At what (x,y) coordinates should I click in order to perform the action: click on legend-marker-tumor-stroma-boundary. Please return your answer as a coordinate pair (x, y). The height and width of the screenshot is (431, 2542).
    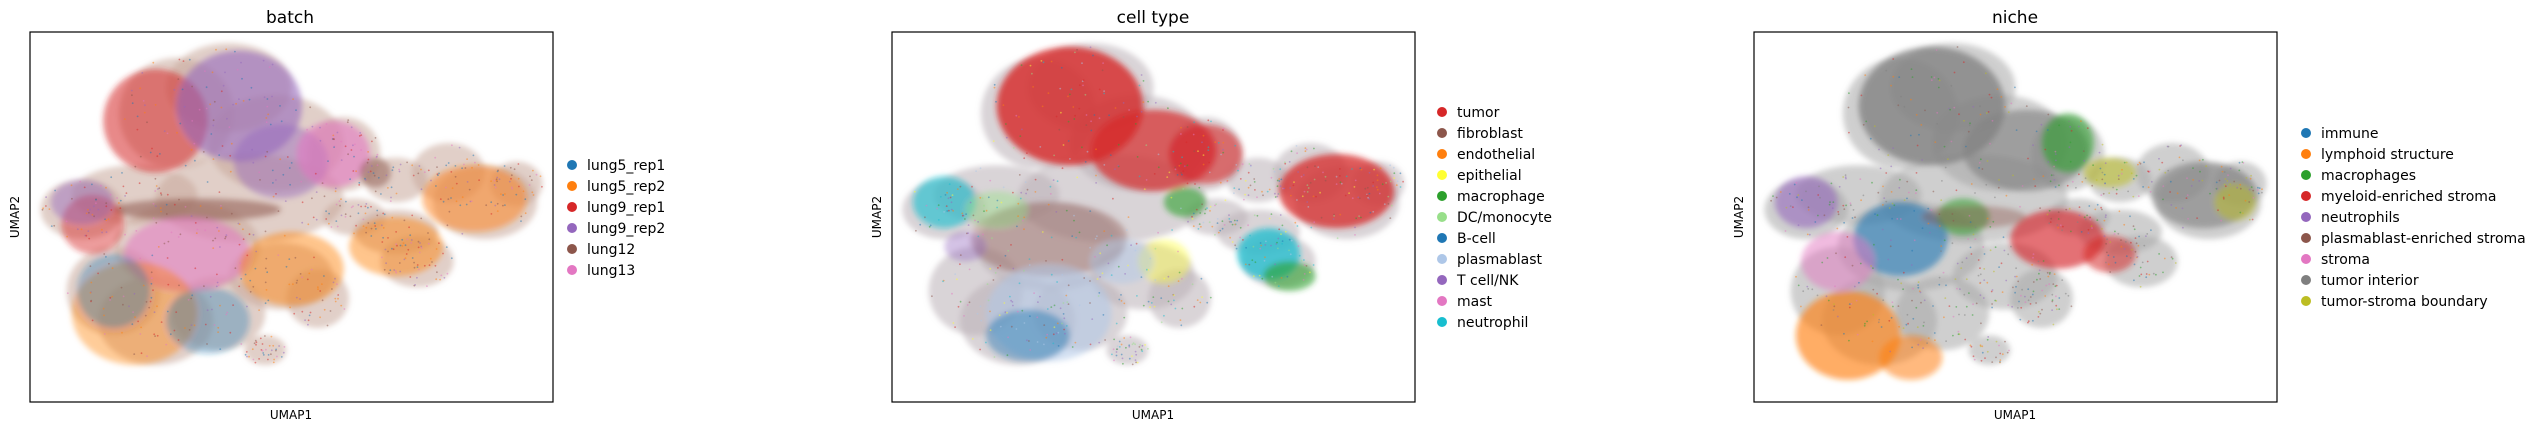
    Looking at the image, I should click on (2306, 301).